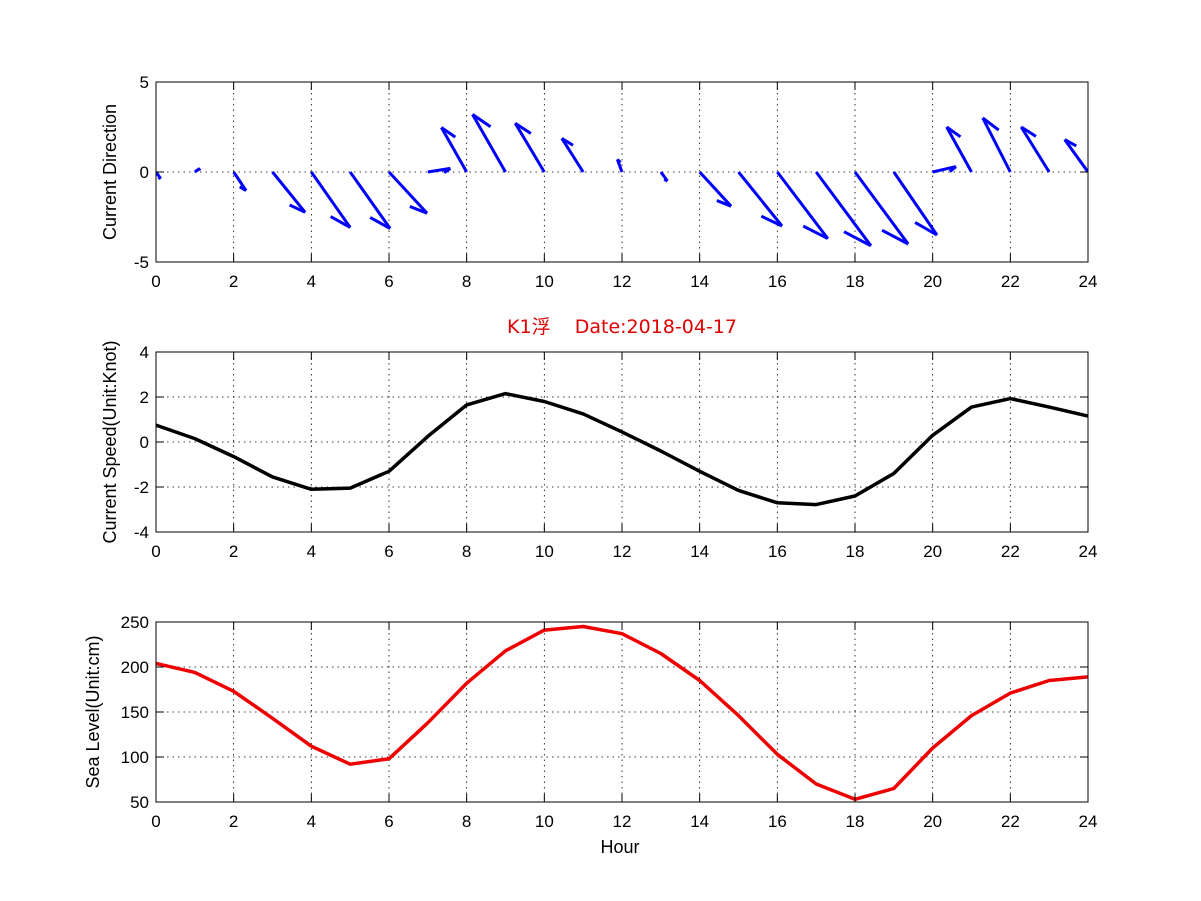  I want to click on arrows-current-direction, so click(622, 180).